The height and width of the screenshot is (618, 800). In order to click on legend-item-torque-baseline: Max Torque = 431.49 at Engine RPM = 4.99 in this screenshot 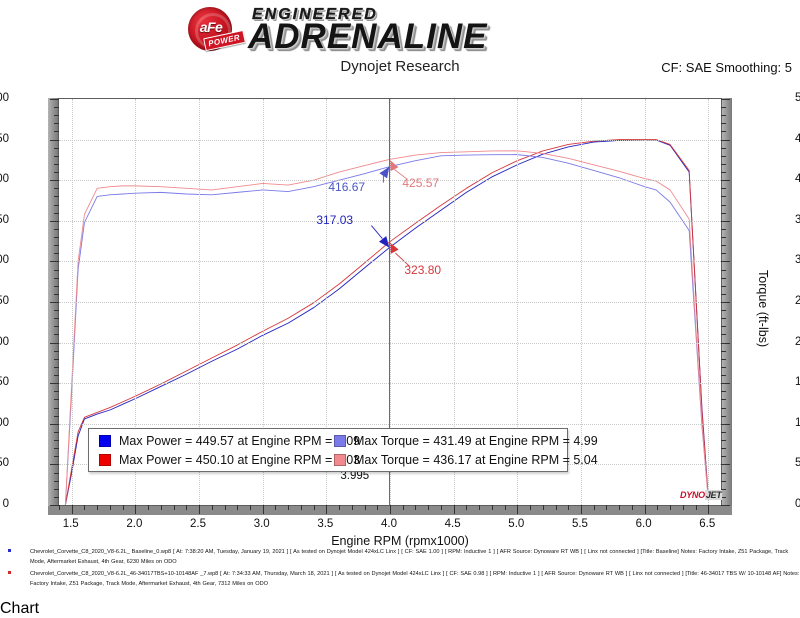, I will do `click(463, 441)`.